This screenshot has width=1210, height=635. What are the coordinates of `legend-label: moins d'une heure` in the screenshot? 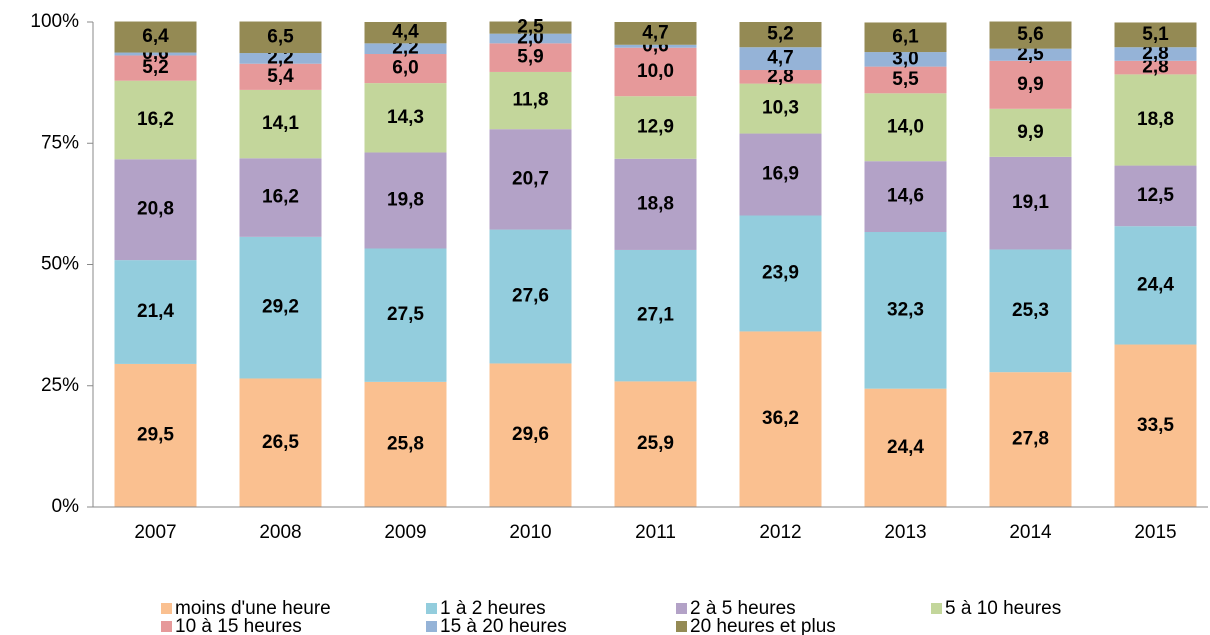 It's located at (253, 608).